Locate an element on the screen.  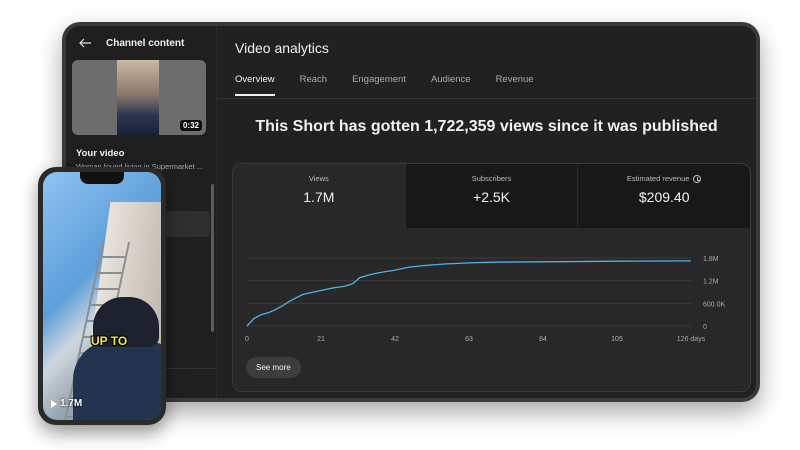
y-tick-label: 1.8M is located at coordinates (711, 259).